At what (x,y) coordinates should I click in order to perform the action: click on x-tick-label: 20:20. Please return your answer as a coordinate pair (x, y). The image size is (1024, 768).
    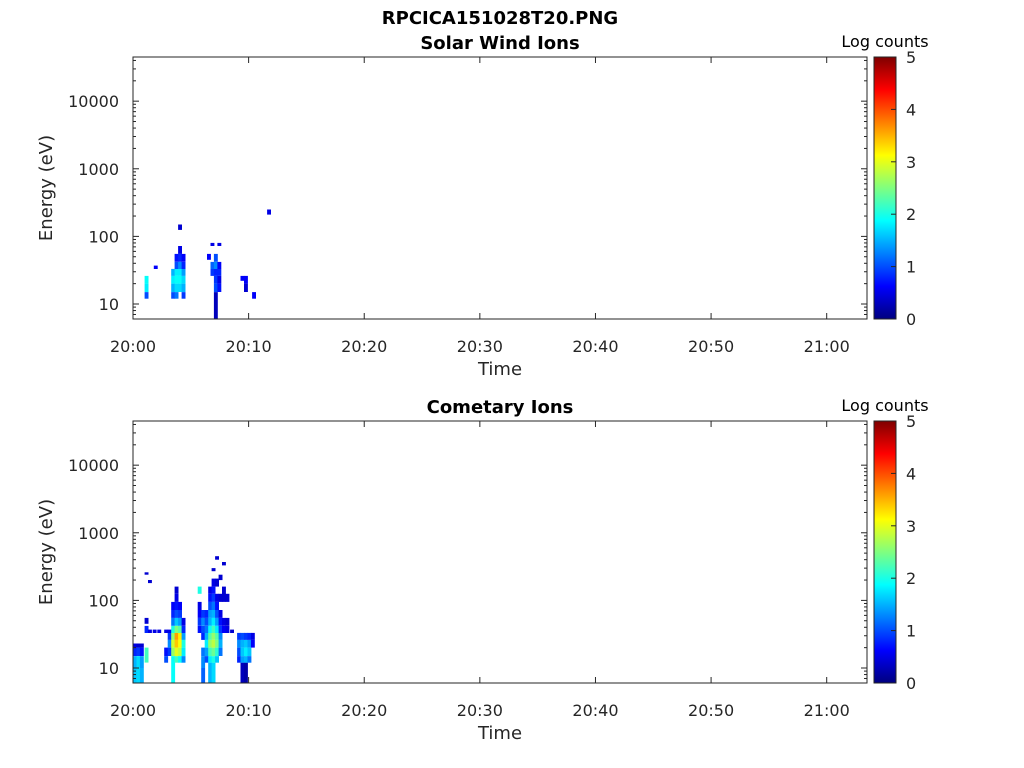
    Looking at the image, I should click on (364, 710).